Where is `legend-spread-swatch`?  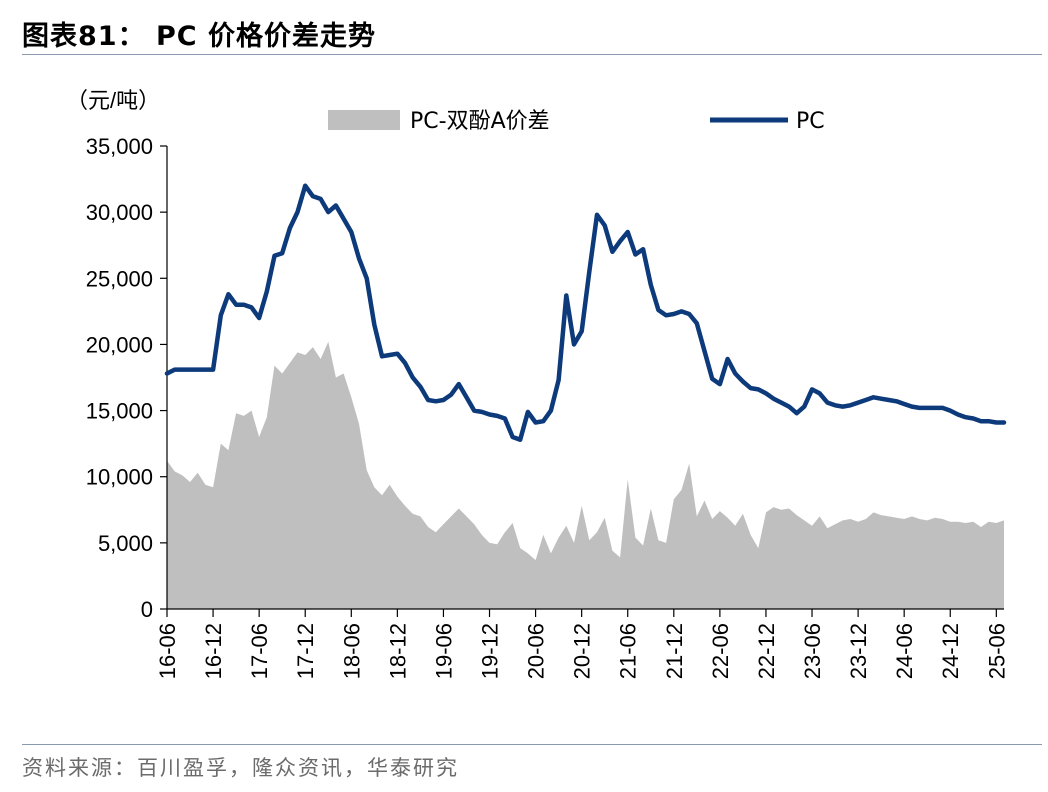 legend-spread-swatch is located at coordinates (364, 120).